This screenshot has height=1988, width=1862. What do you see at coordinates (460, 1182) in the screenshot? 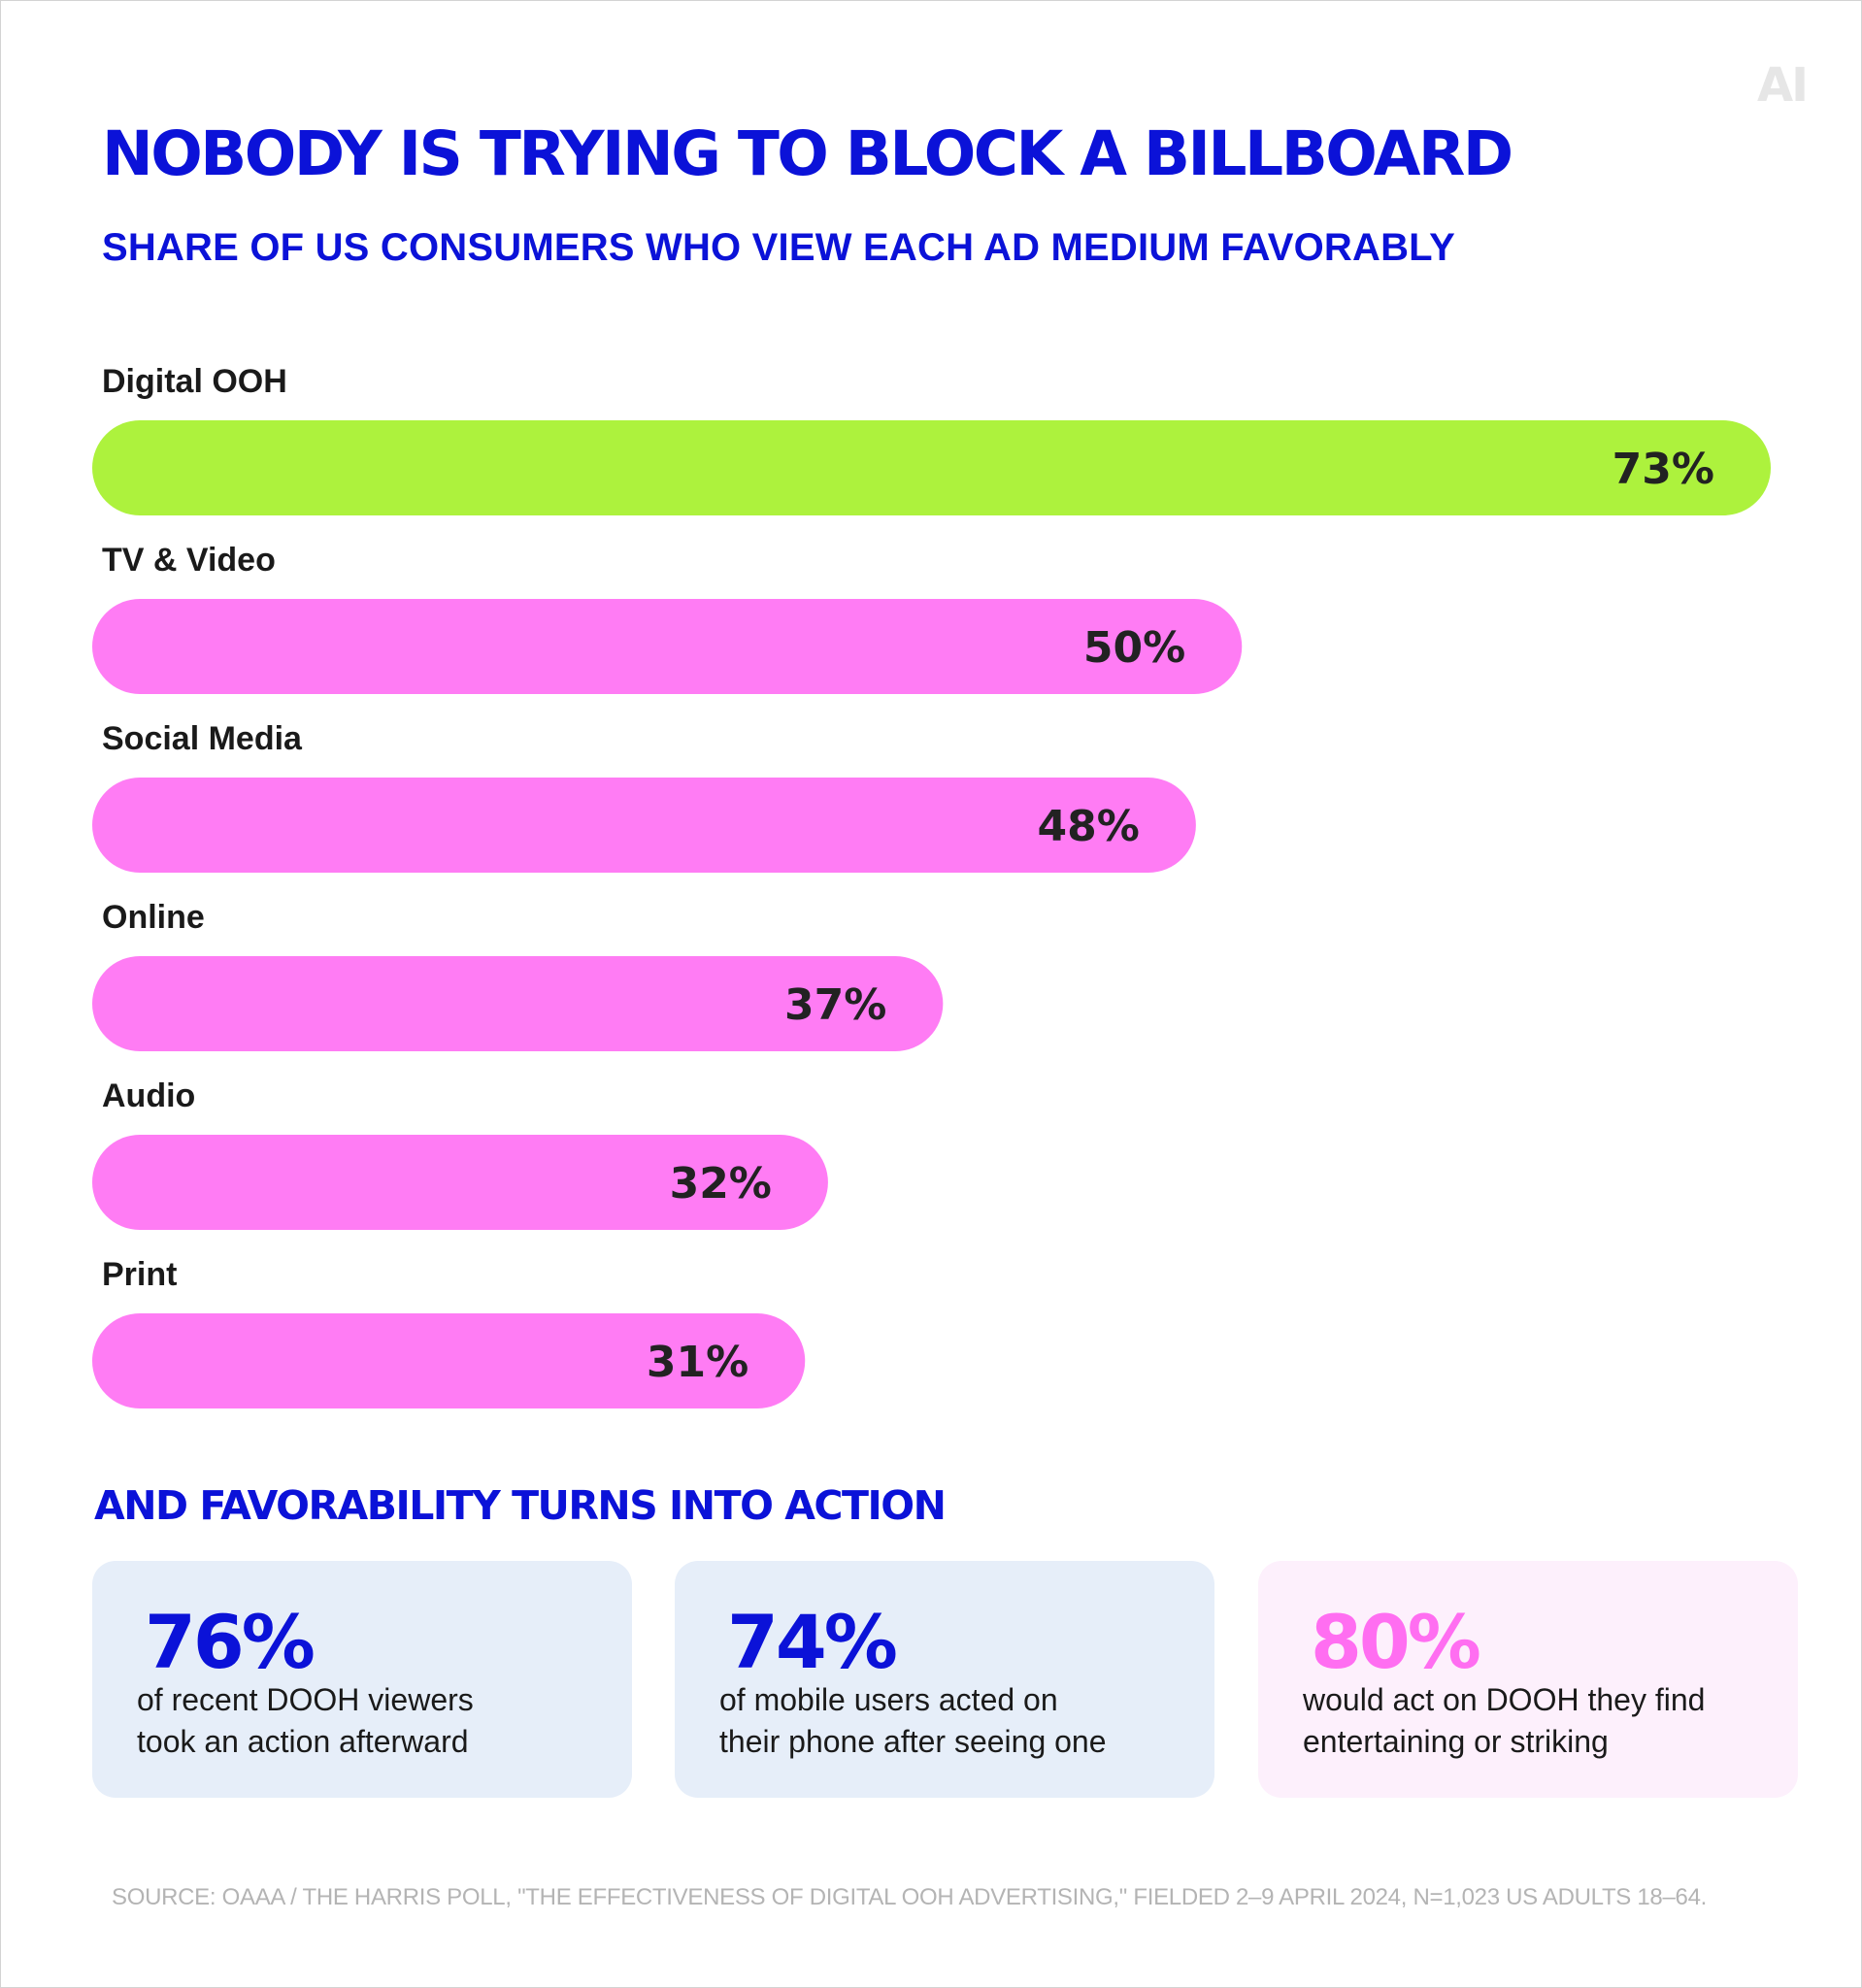
I see `bar-audio` at bounding box center [460, 1182].